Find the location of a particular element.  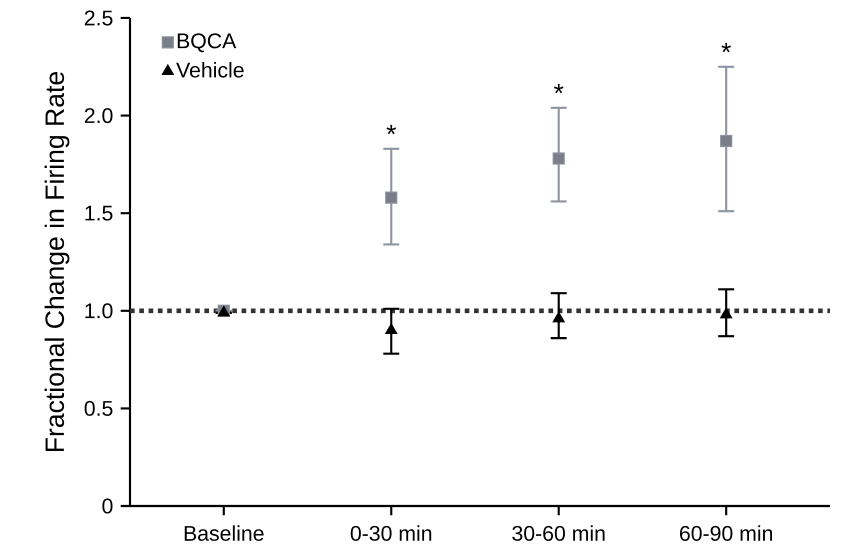

y-tick-label: 2.0 is located at coordinates (98, 116).